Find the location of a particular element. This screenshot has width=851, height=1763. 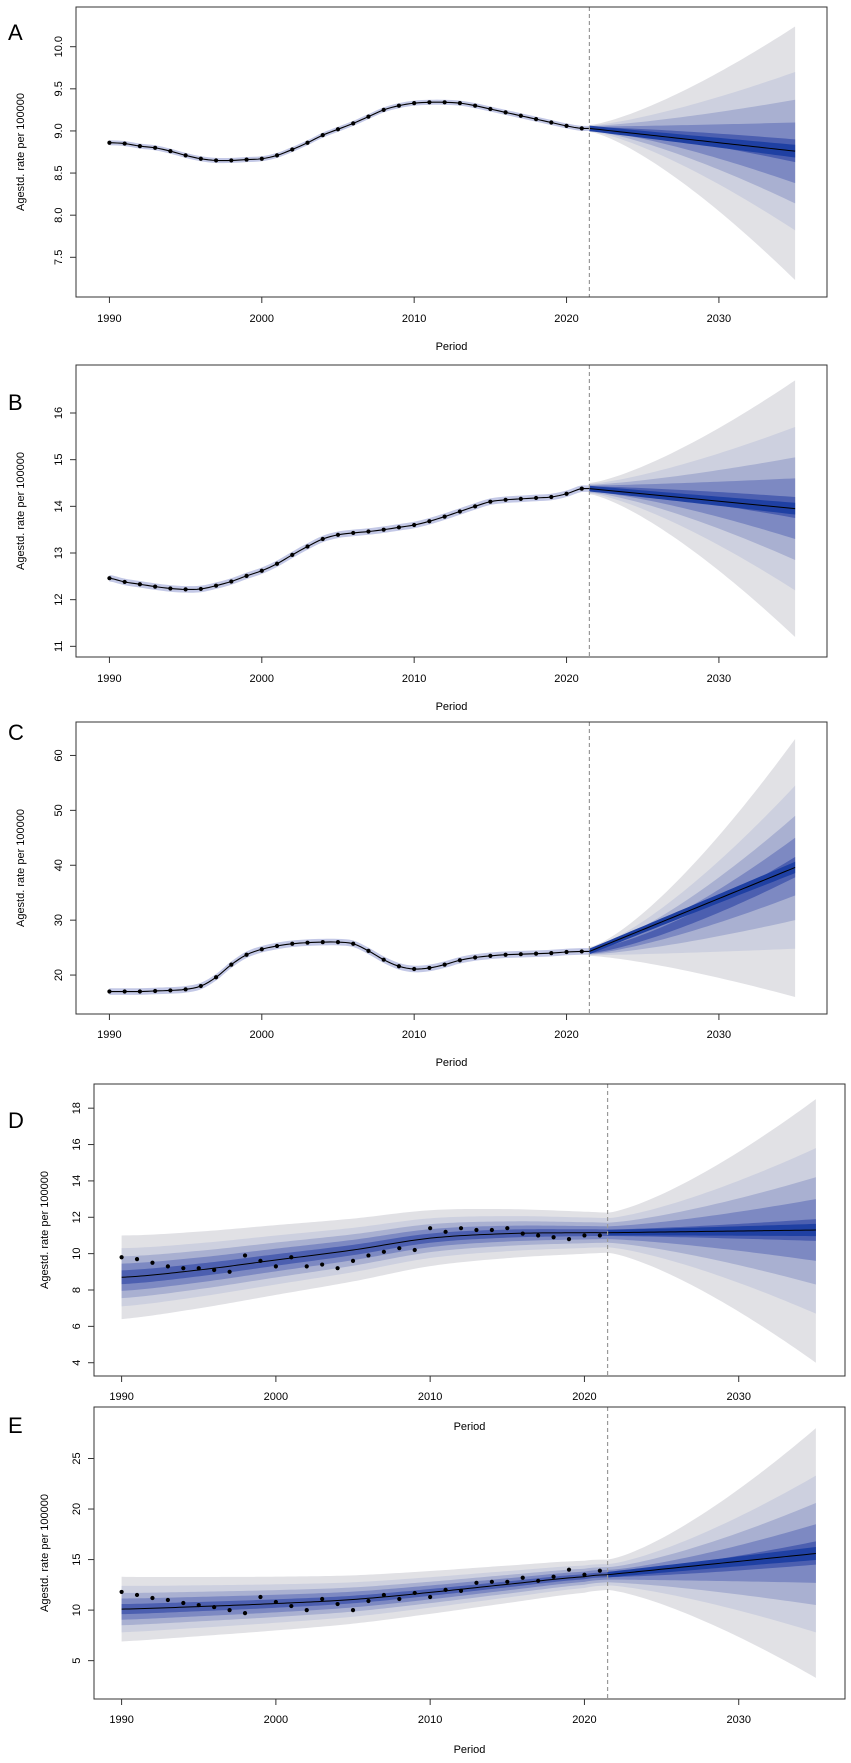

y-tick-label: 20 is located at coordinates (59, 975).